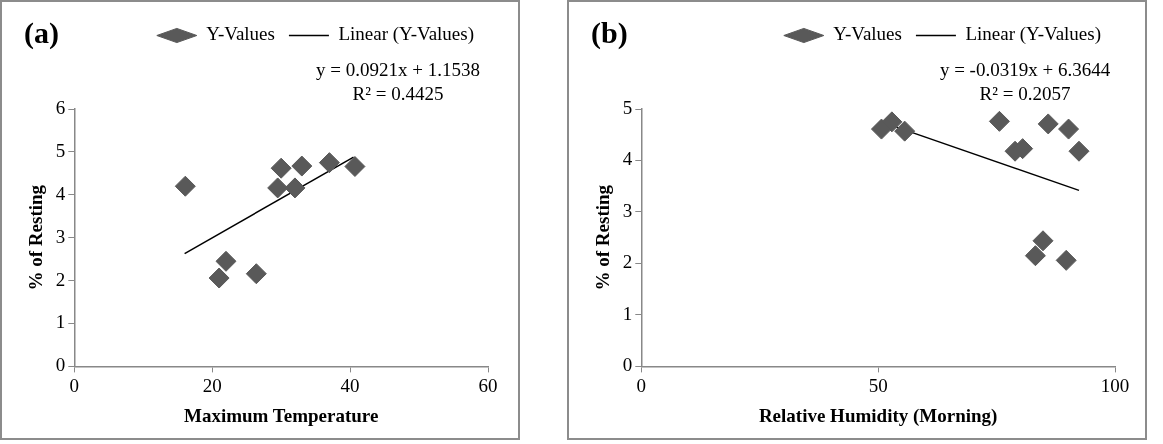 This screenshot has width=1163, height=444. I want to click on chart-title: (b), so click(609, 33).